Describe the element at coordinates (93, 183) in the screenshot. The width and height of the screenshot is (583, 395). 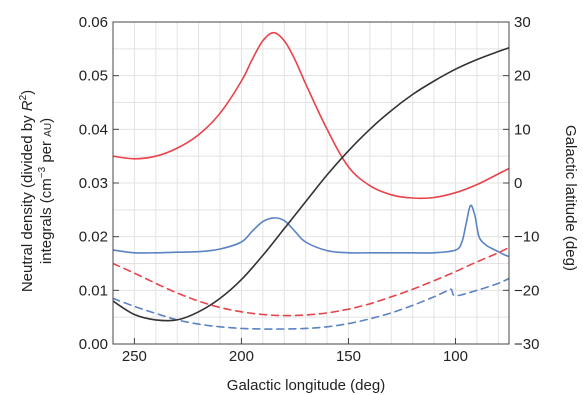
I see `y-left-tick-label: 0.03` at that location.